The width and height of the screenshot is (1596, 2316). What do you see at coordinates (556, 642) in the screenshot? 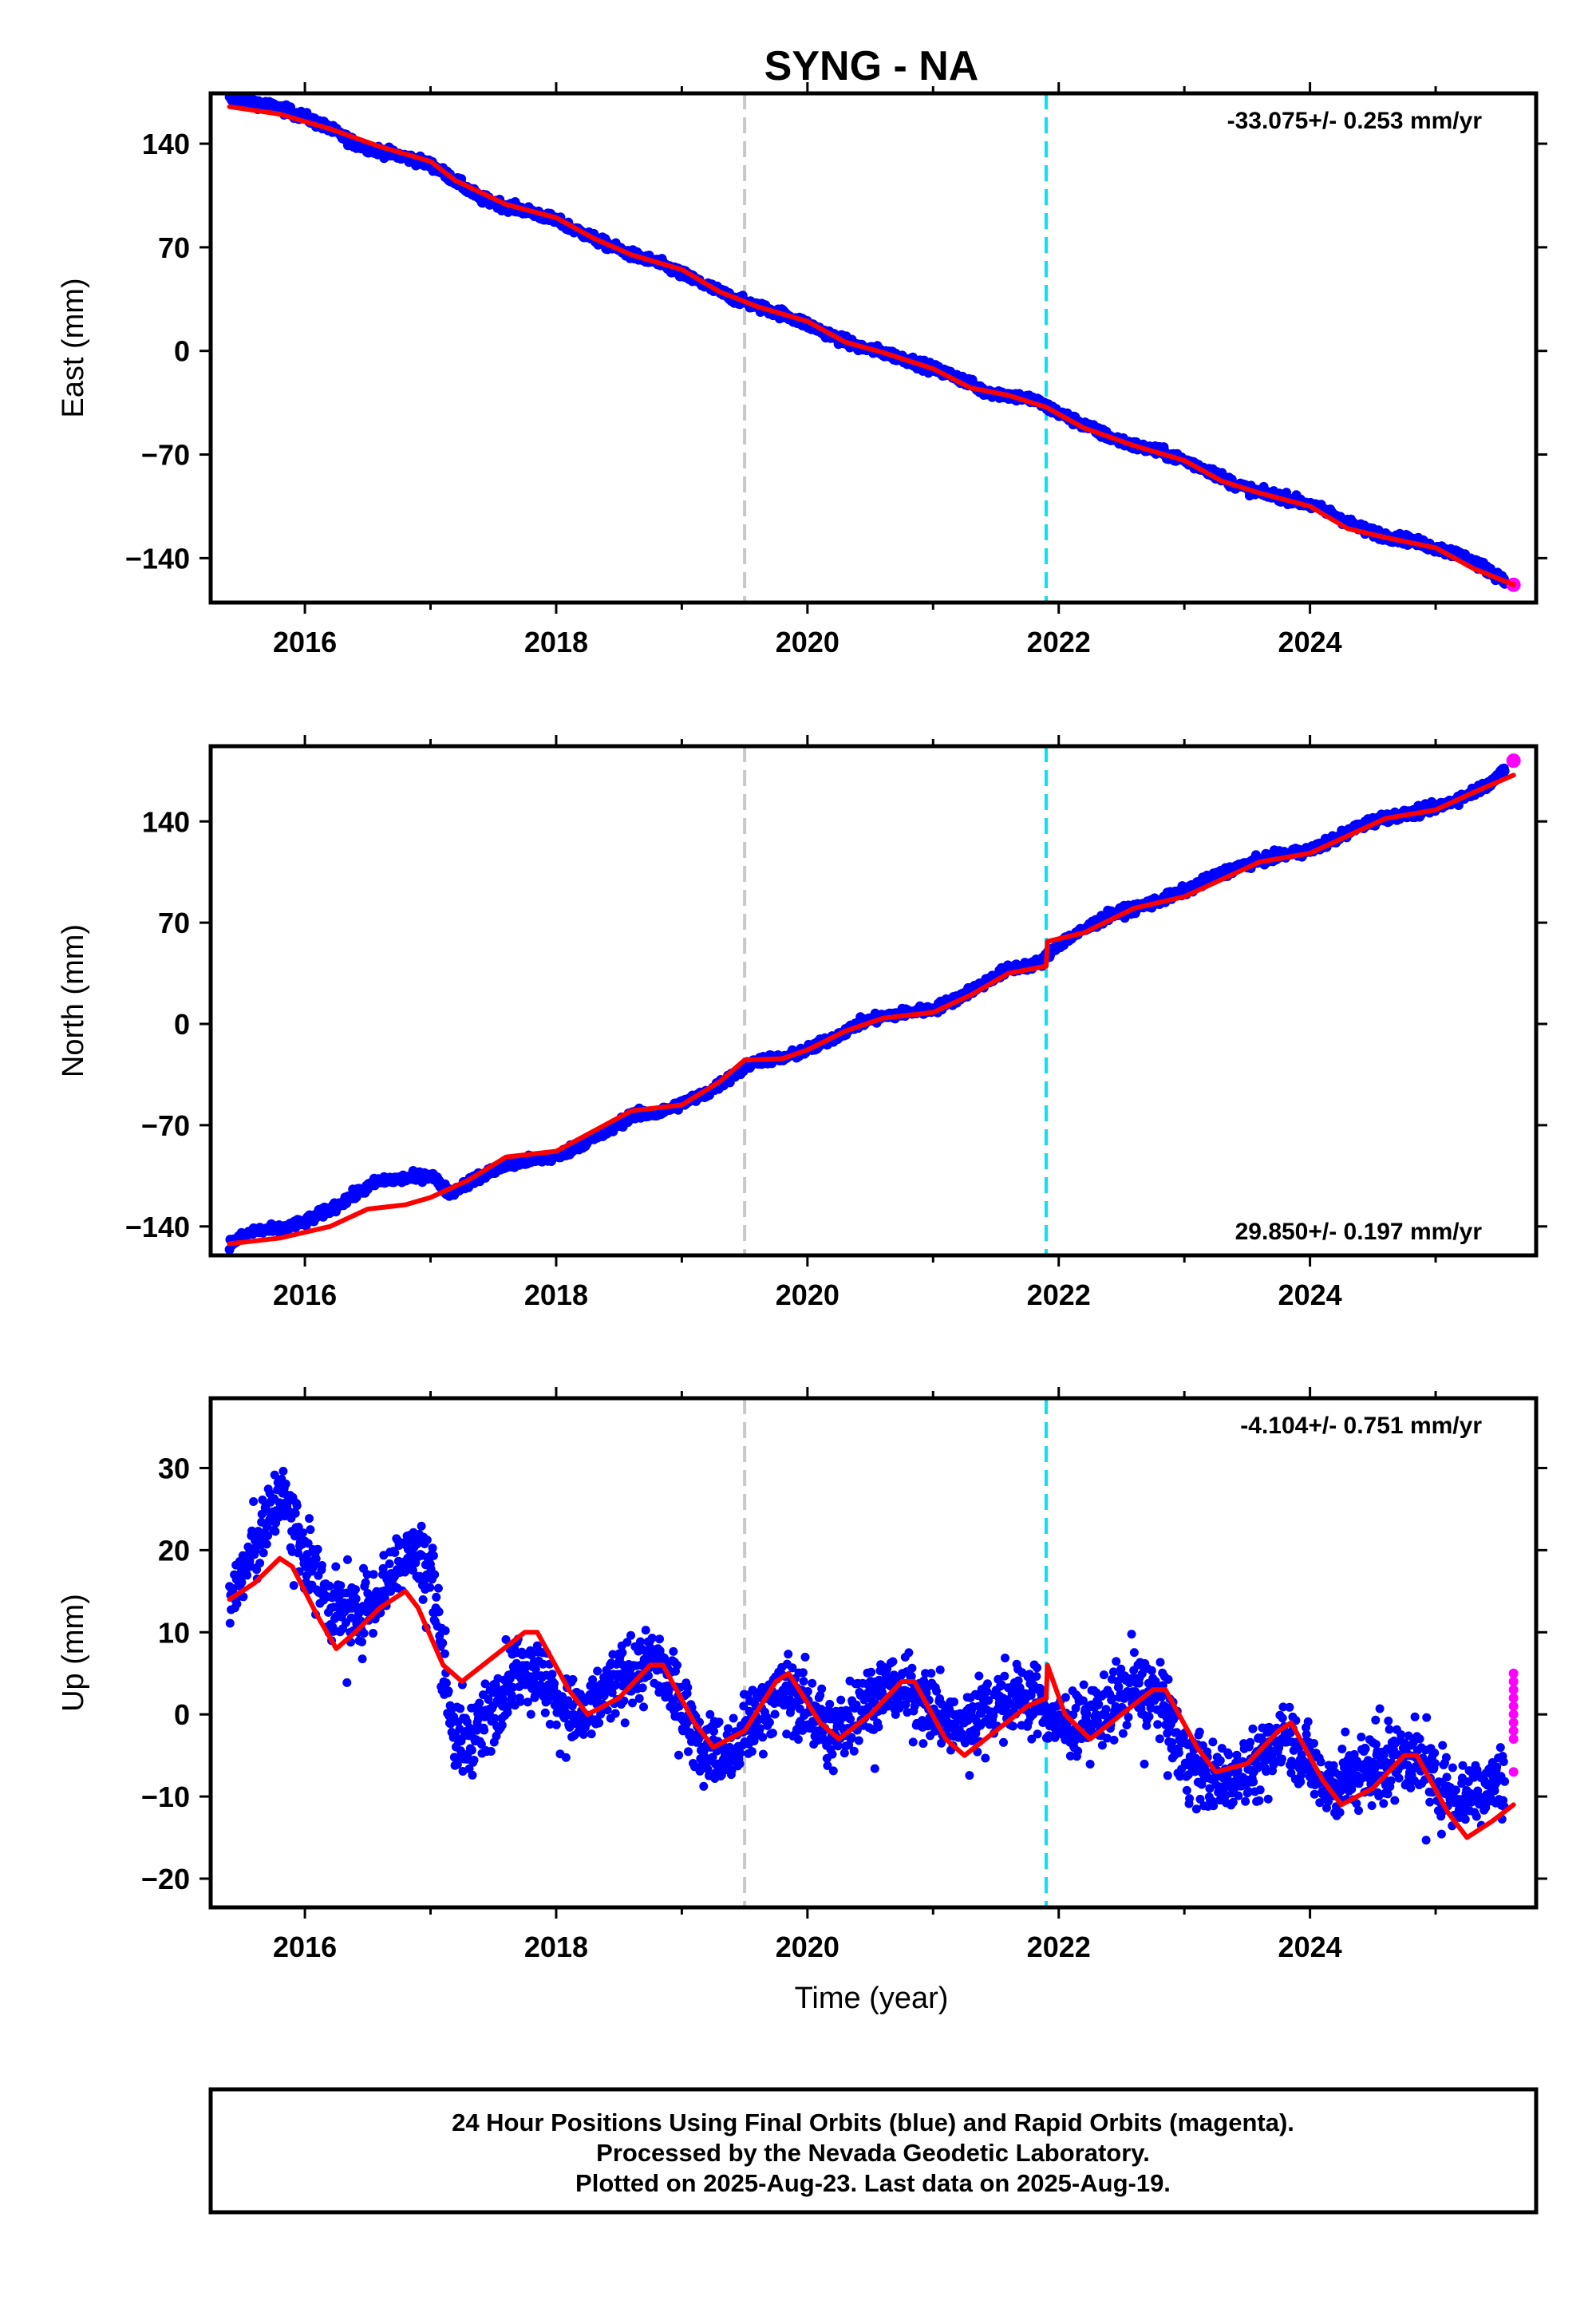
I see `x-tick-label: 2018` at bounding box center [556, 642].